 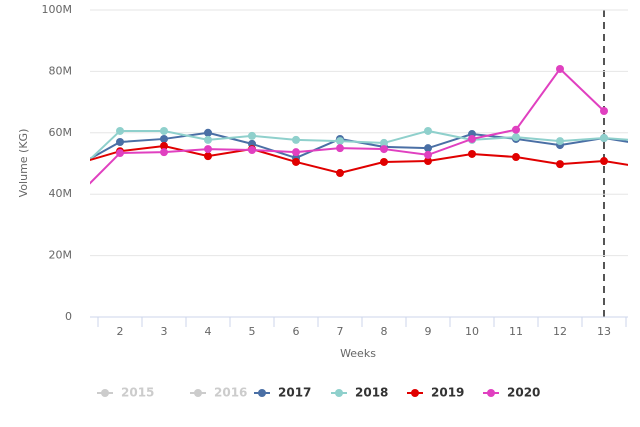 I want to click on legend-label: 2019, so click(x=447, y=393).